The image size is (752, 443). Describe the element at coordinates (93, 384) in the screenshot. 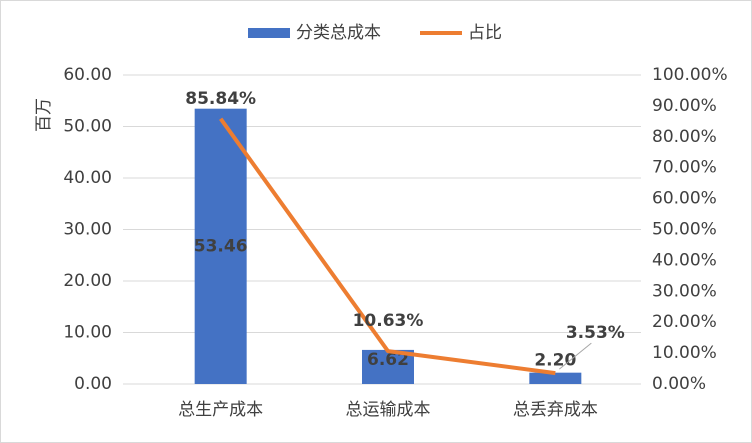

I see `y-tick-label: 0.00` at that location.